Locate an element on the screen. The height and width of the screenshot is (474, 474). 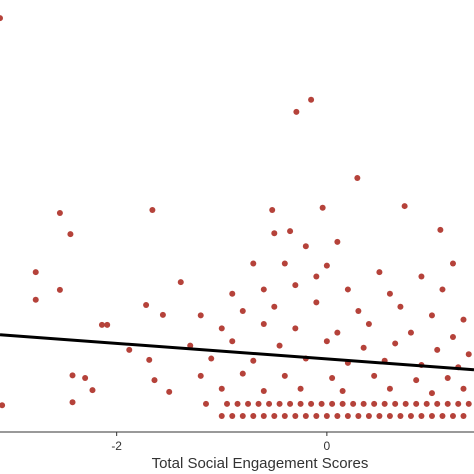
x-tick-label: -2 is located at coordinates (116, 446).